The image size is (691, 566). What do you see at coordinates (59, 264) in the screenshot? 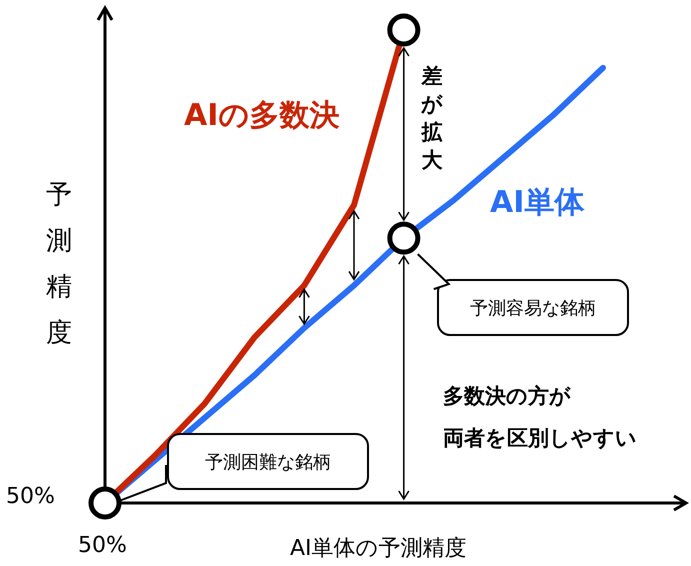
I see `y-axis-title: 予測精度` at bounding box center [59, 264].